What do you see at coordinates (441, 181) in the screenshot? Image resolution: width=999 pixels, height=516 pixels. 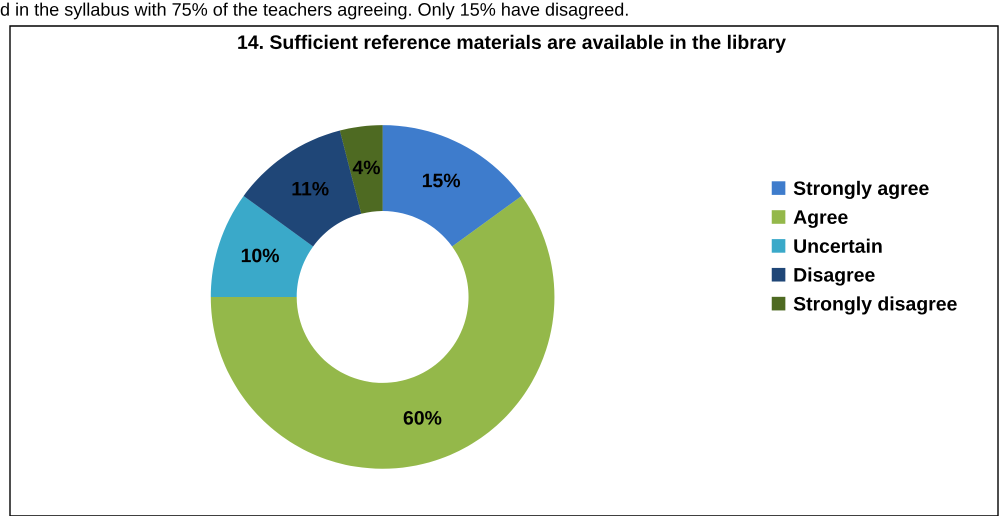 I see `data-label: 15%` at bounding box center [441, 181].